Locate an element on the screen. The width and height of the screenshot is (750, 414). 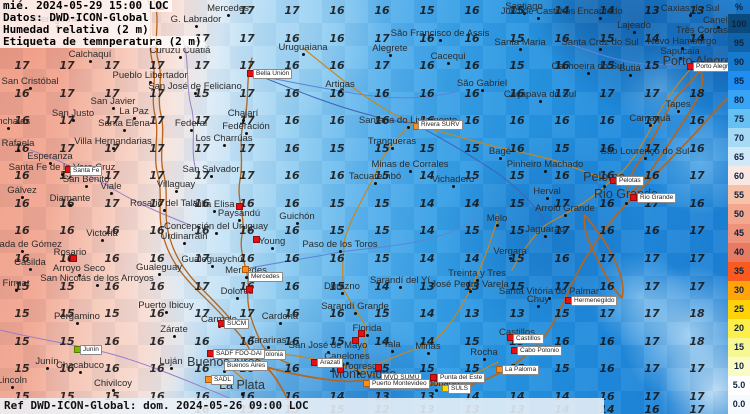
city-label: Santiago is located at coordinates (524, 6).